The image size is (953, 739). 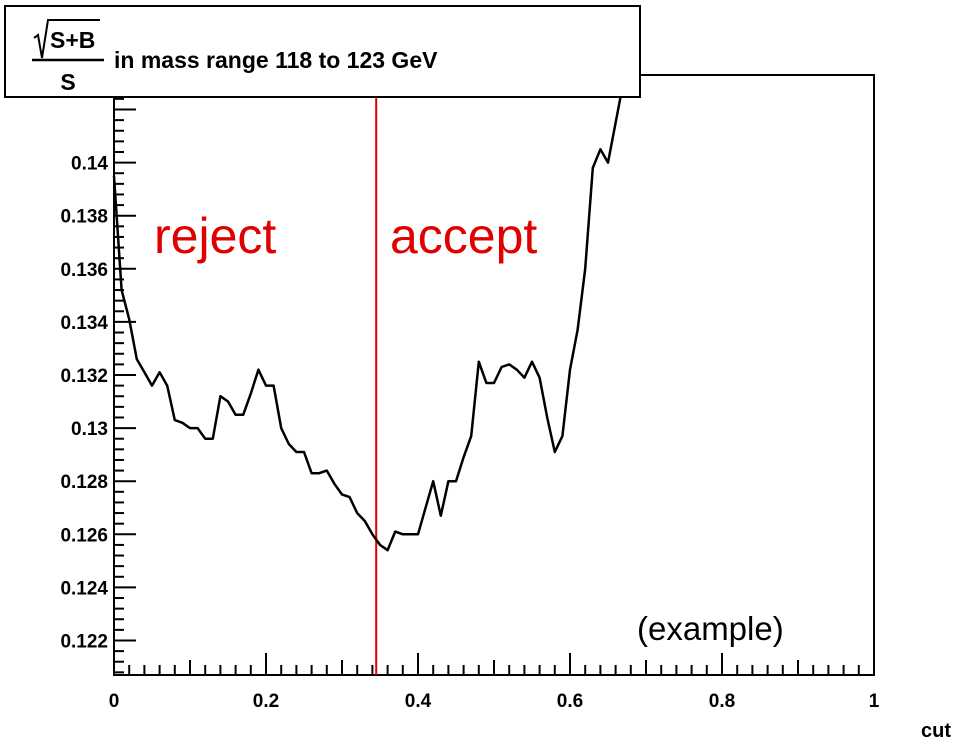 I want to click on x-tick-label: 0.6, so click(x=570, y=701).